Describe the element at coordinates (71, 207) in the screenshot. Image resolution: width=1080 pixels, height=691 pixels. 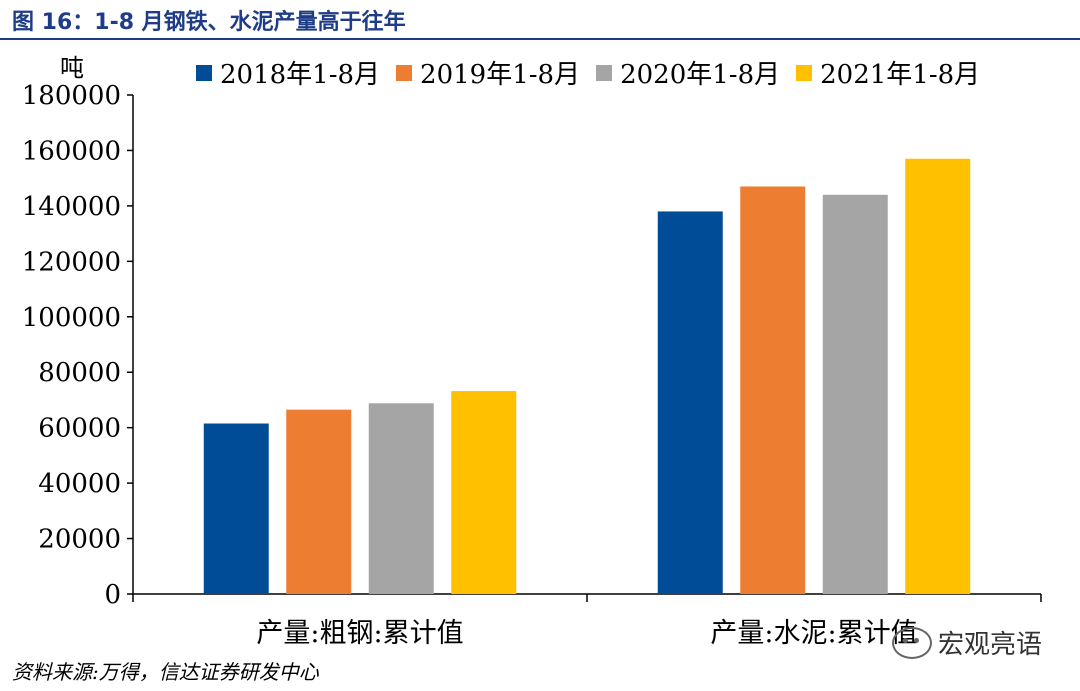
I see `y-tick-label: 140000` at that location.